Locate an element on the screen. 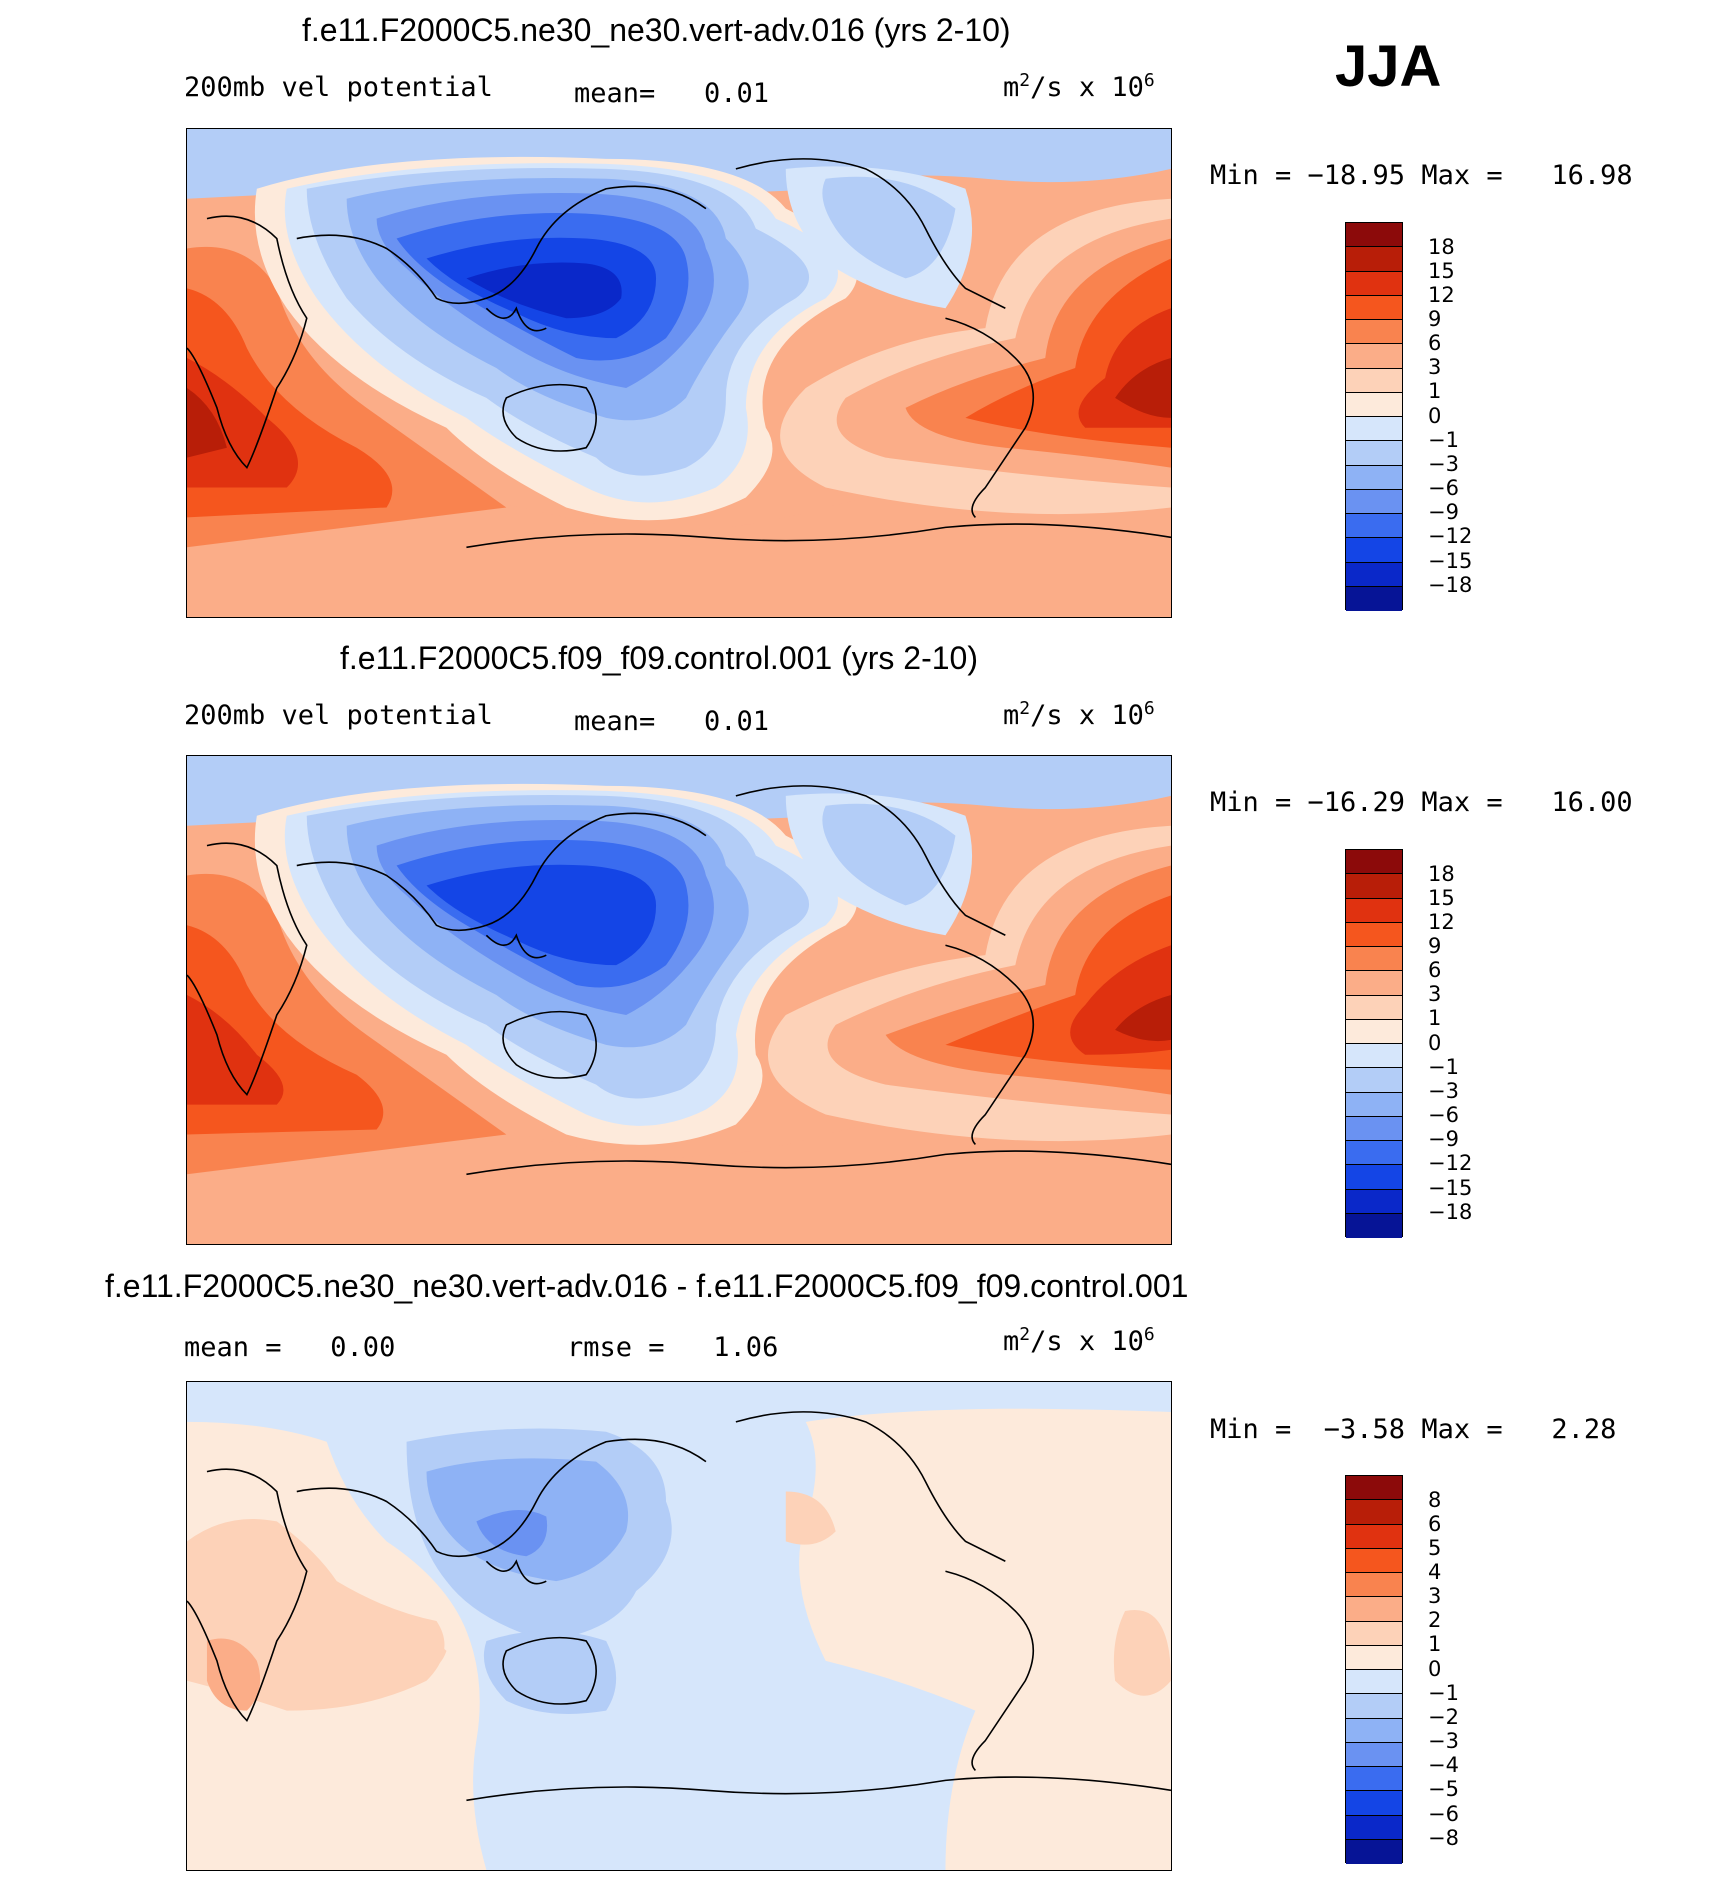  colorbar-tick-label: −8 is located at coordinates (1443, 1838).